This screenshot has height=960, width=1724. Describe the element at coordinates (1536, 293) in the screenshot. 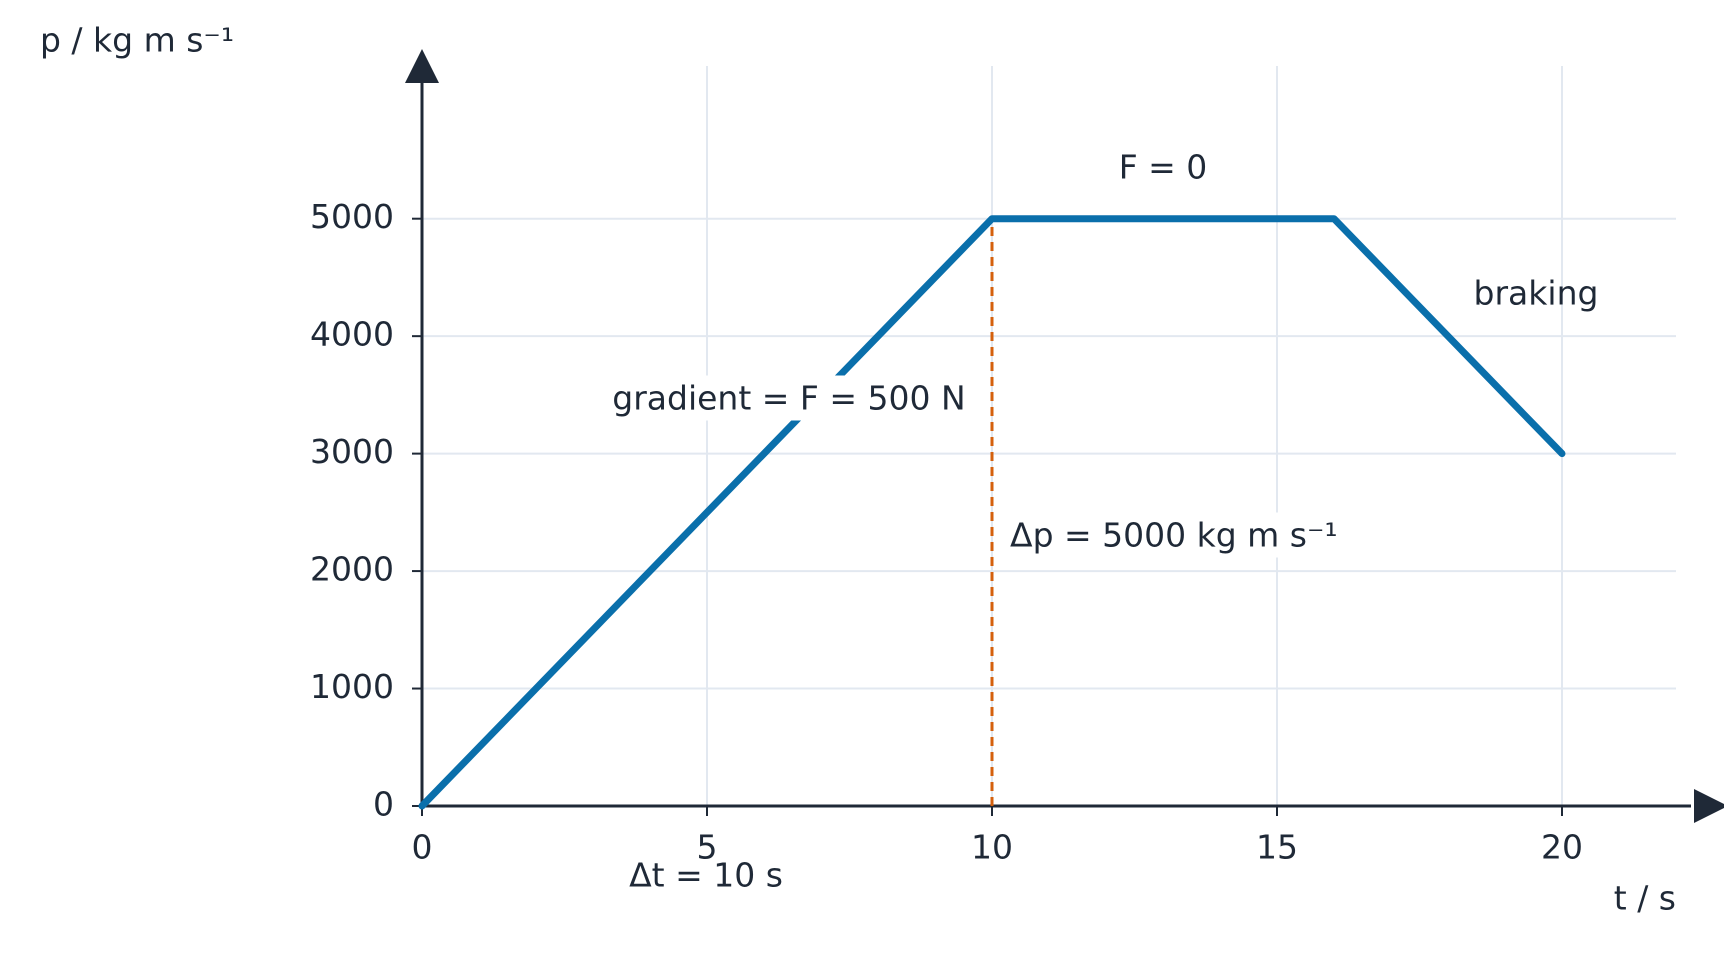

I see `annotation: braking` at that location.